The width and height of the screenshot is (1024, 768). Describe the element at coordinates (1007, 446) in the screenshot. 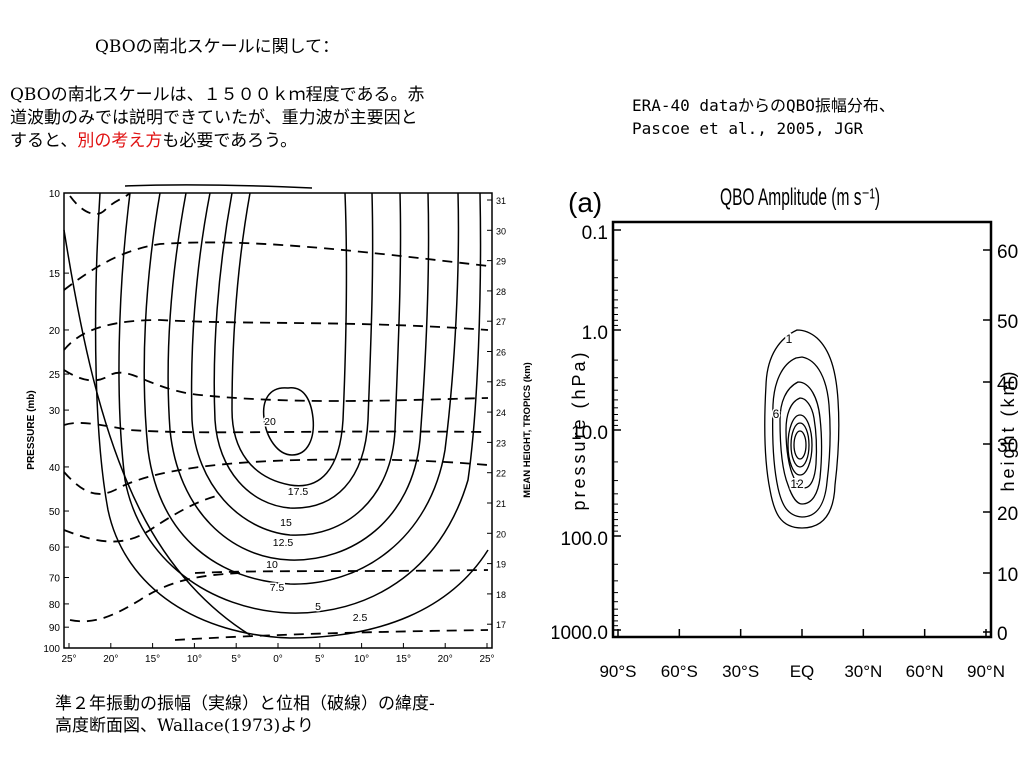

I see `height-tick-label: 30` at that location.